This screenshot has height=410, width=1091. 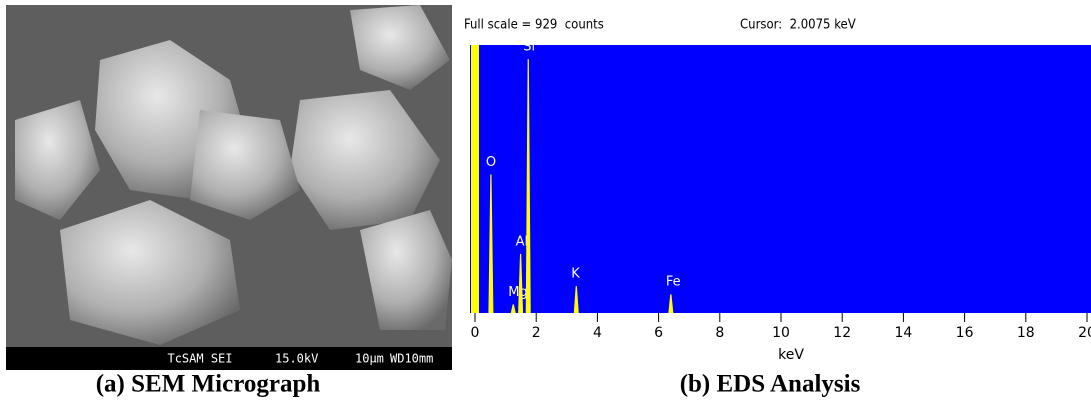 What do you see at coordinates (529, 47) in the screenshot?
I see `peak-label: Si` at bounding box center [529, 47].